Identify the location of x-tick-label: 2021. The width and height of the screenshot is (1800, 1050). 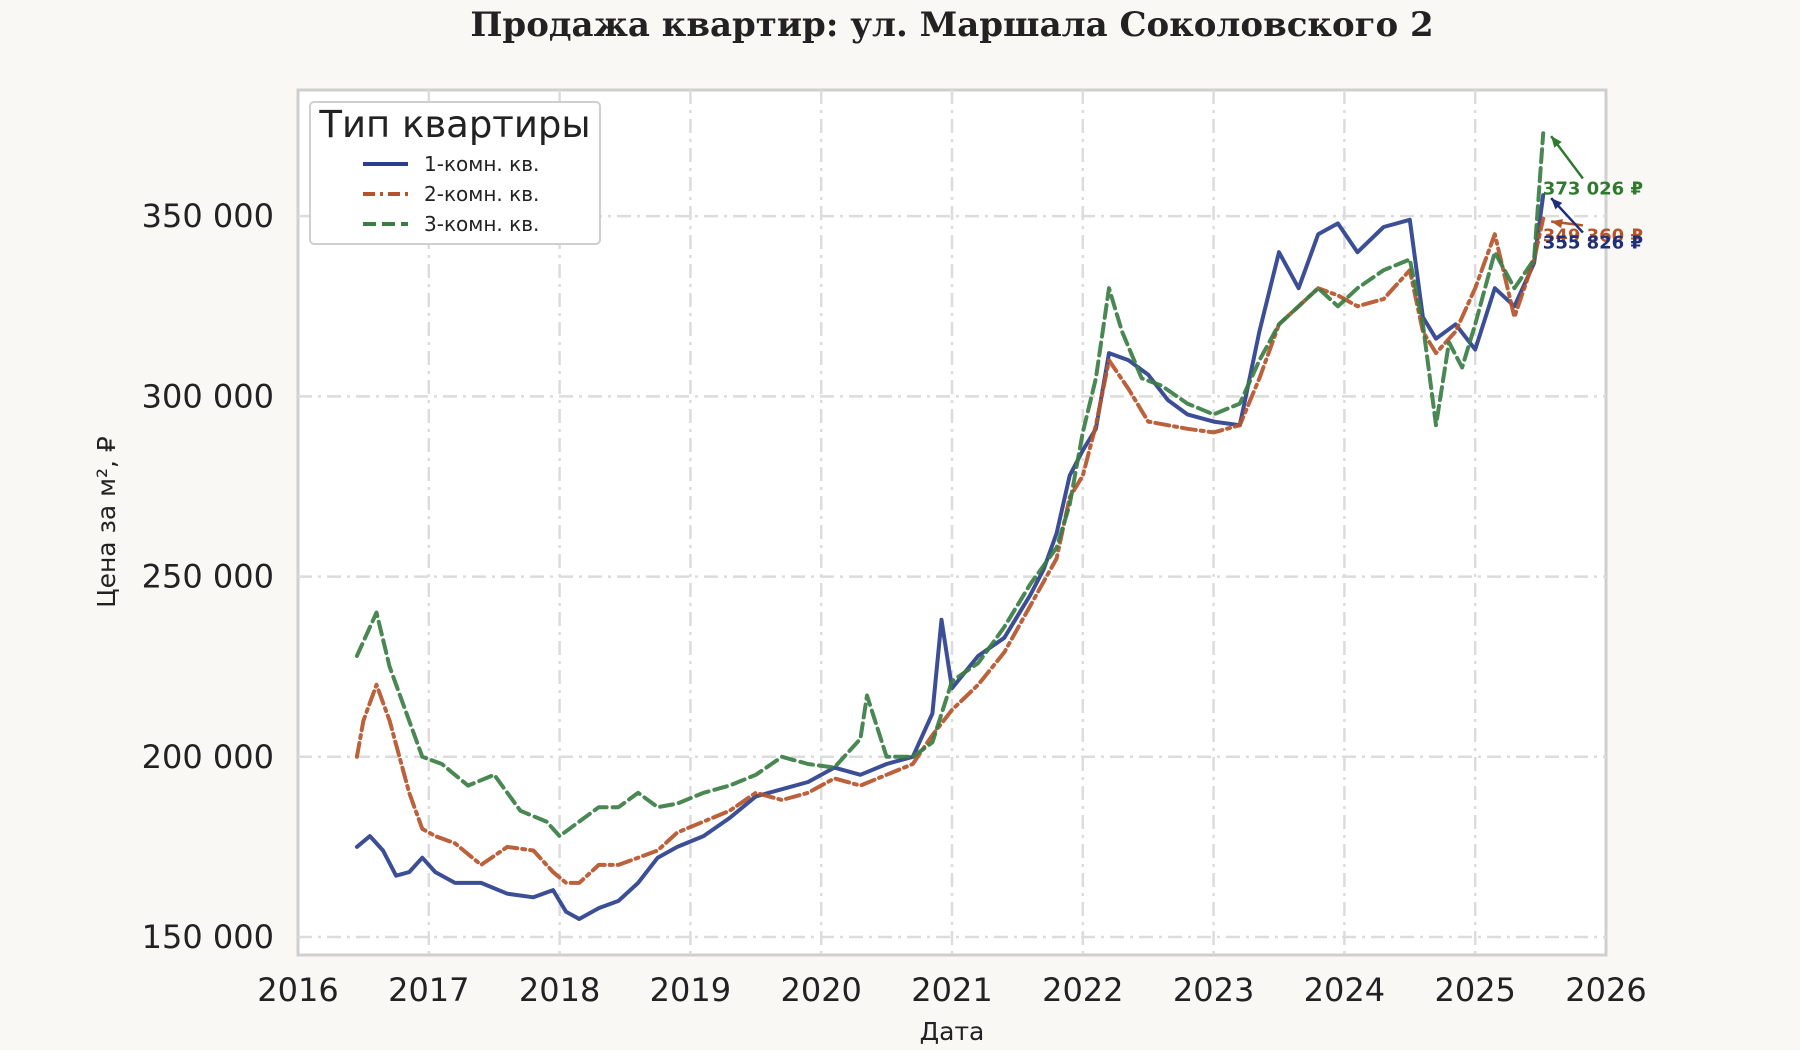
(951, 990).